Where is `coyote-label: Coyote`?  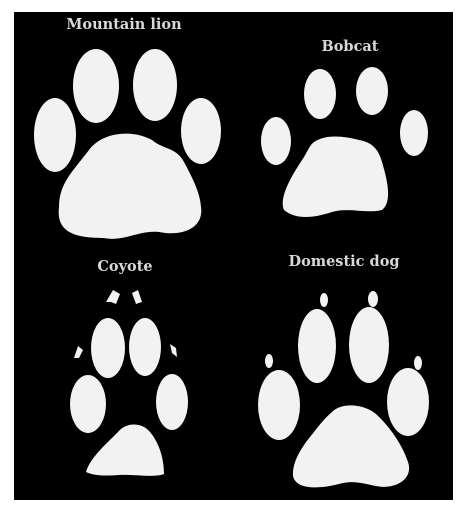
coyote-label: Coyote is located at coordinates (125, 266).